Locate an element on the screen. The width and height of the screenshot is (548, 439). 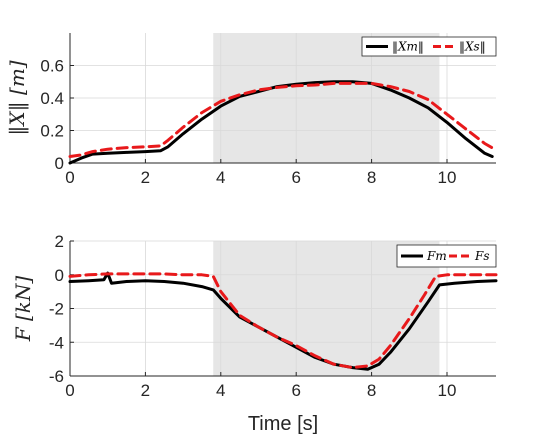
legend-label-1: ‖Xm‖ is located at coordinates (408, 47).